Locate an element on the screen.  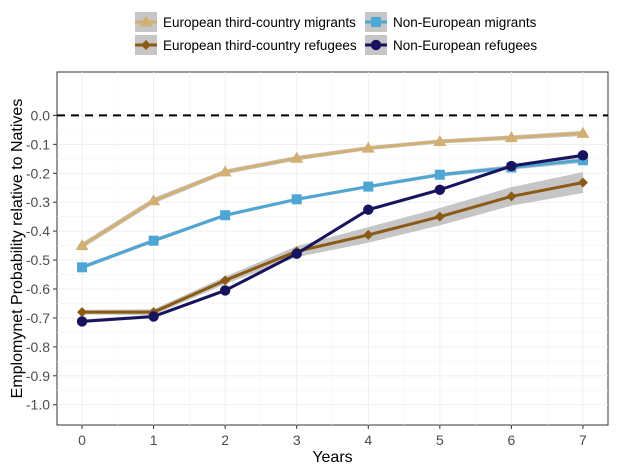
legend-item-3: Non-European refugees is located at coordinates (451, 45).